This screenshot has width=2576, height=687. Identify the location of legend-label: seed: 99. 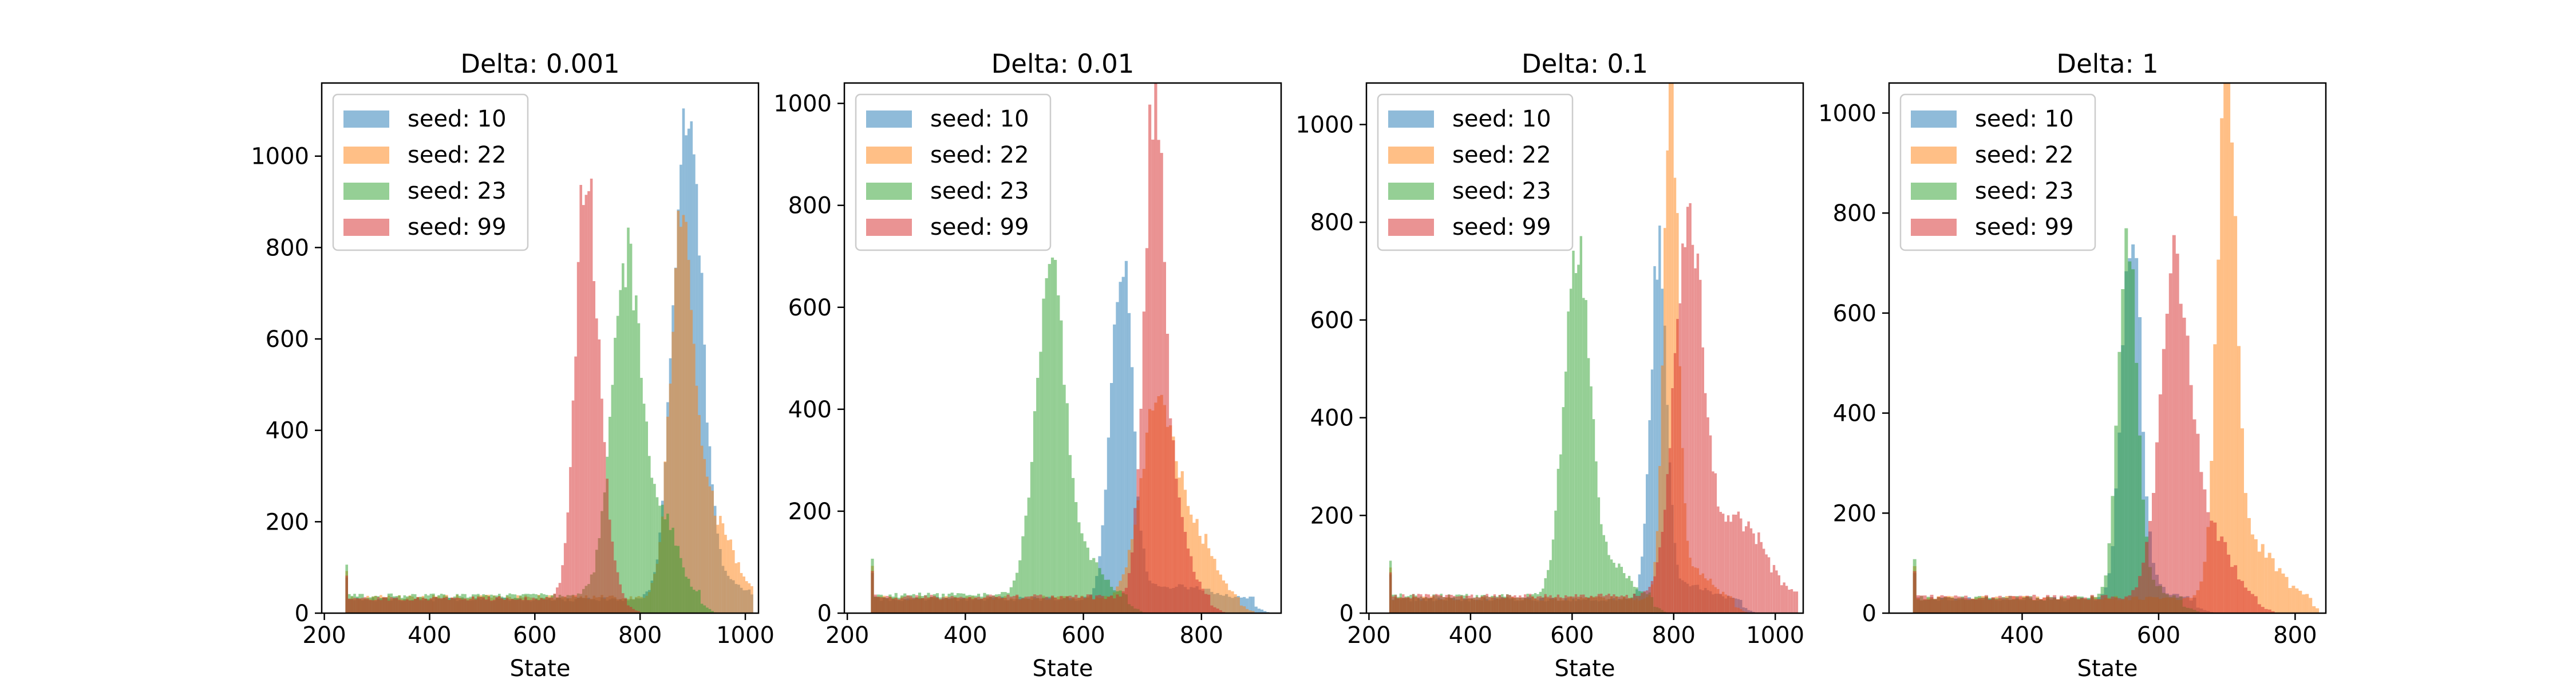
(457, 227).